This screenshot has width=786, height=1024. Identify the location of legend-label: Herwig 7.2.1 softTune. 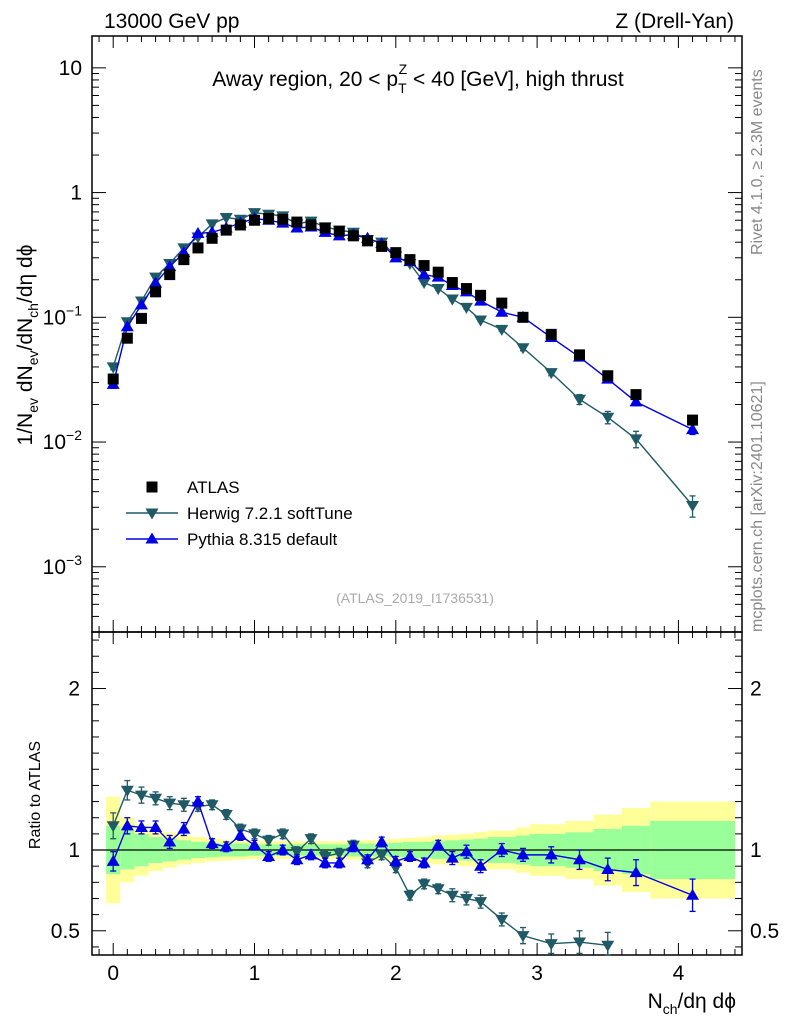
(270, 513).